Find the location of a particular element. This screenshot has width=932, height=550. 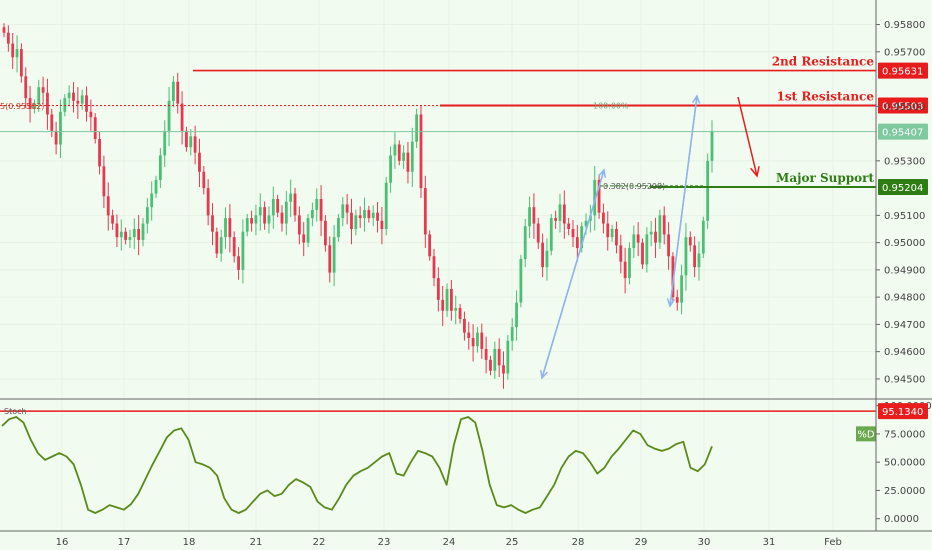

y-tick-label: 0.95500 is located at coordinates (904, 107).